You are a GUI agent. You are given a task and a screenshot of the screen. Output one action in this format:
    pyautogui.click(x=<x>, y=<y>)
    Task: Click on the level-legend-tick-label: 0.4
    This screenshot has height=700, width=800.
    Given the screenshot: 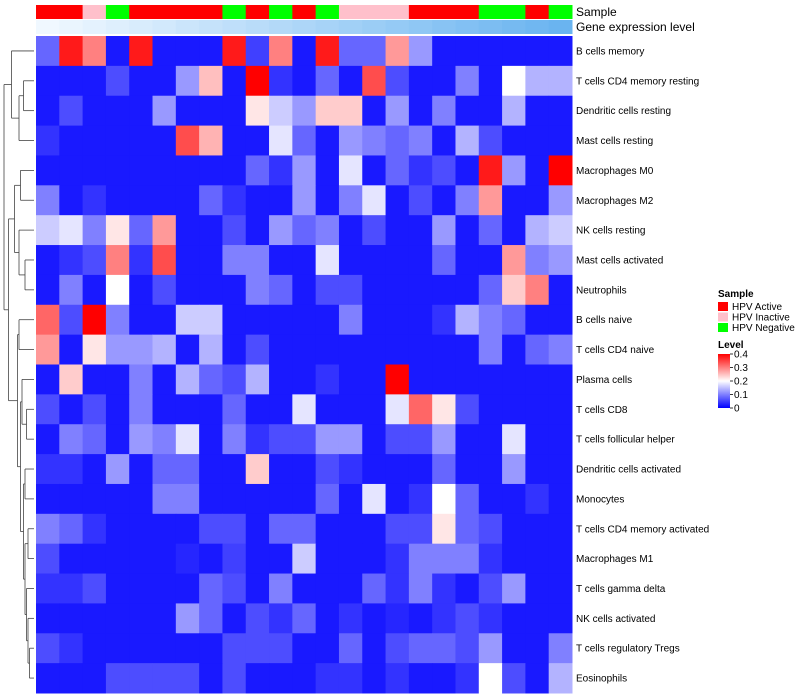 What is the action you would take?
    pyautogui.click(x=741, y=355)
    